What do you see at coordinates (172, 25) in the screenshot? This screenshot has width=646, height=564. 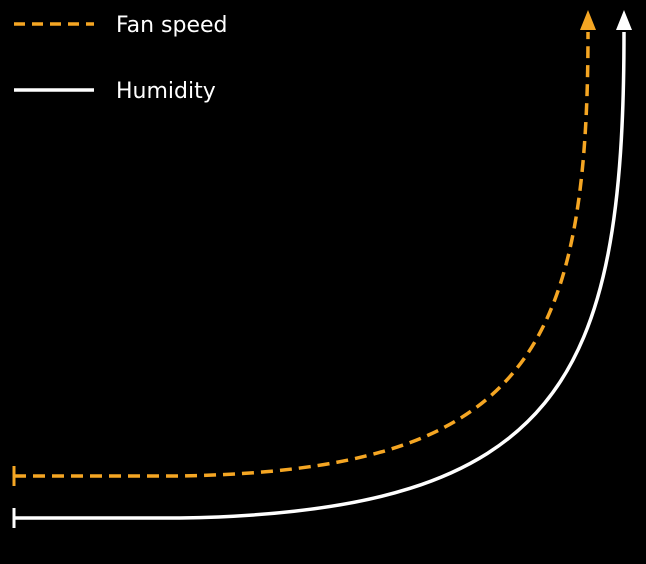 I see `legend-label-fan-speed: Fan speed` at bounding box center [172, 25].